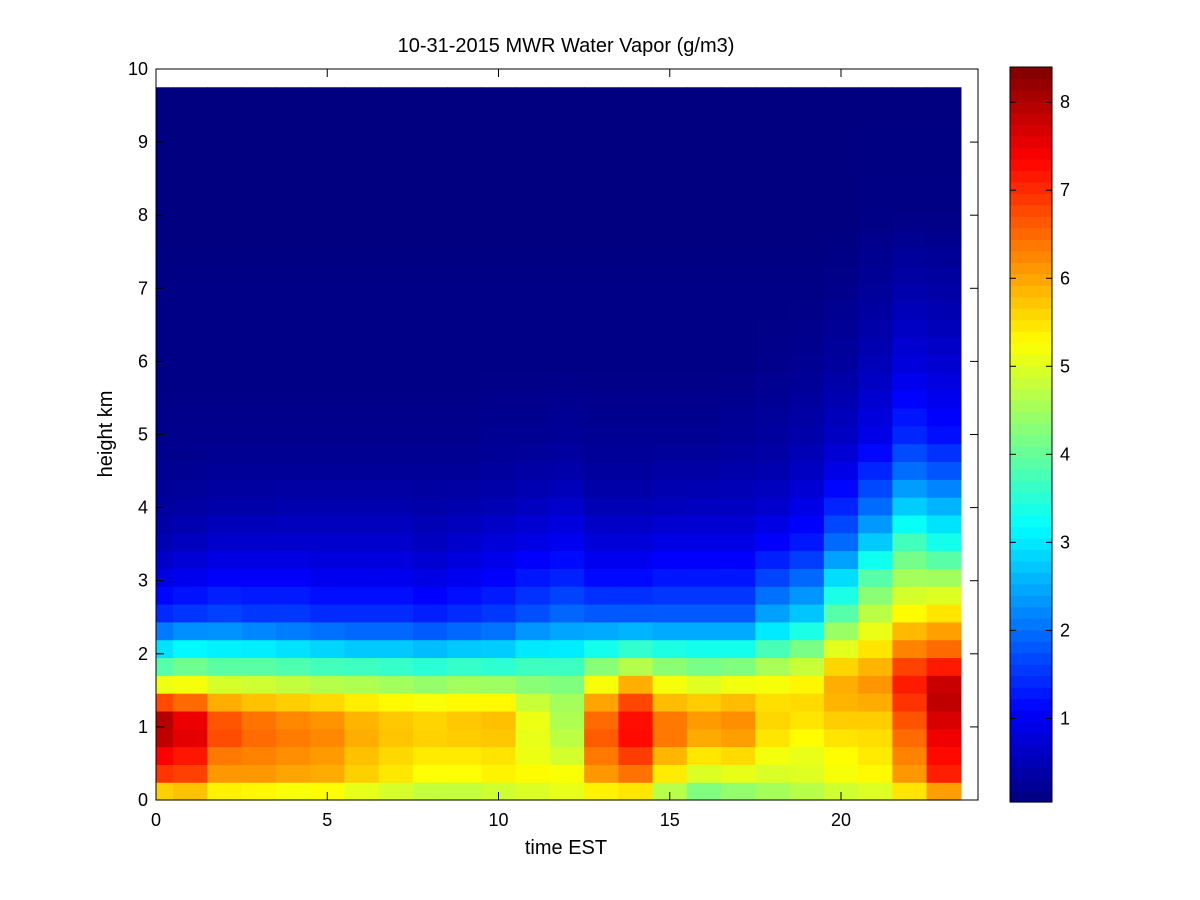 This screenshot has width=1200, height=900. What do you see at coordinates (143, 215) in the screenshot?
I see `y-tick-label: 8` at bounding box center [143, 215].